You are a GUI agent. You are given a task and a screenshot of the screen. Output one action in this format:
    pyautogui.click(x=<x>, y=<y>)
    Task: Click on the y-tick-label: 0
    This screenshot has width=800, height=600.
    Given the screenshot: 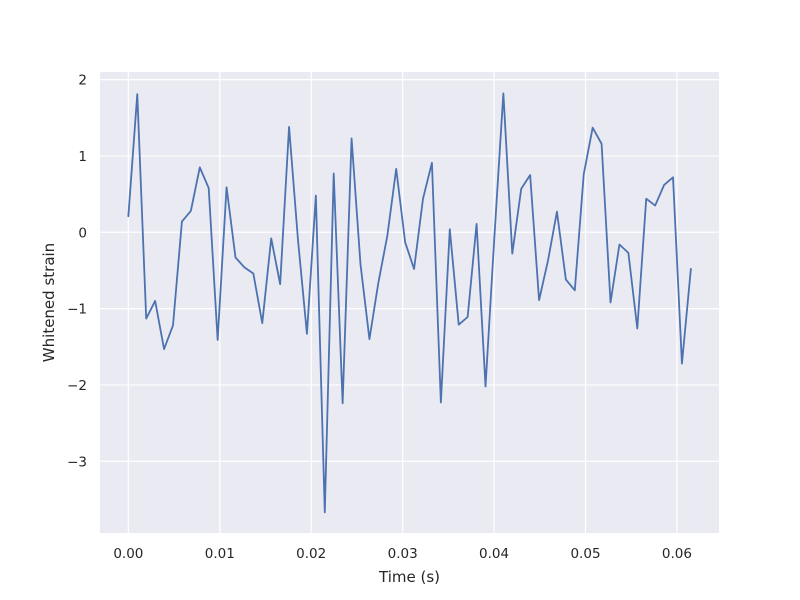 What is the action you would take?
    pyautogui.click(x=82, y=233)
    